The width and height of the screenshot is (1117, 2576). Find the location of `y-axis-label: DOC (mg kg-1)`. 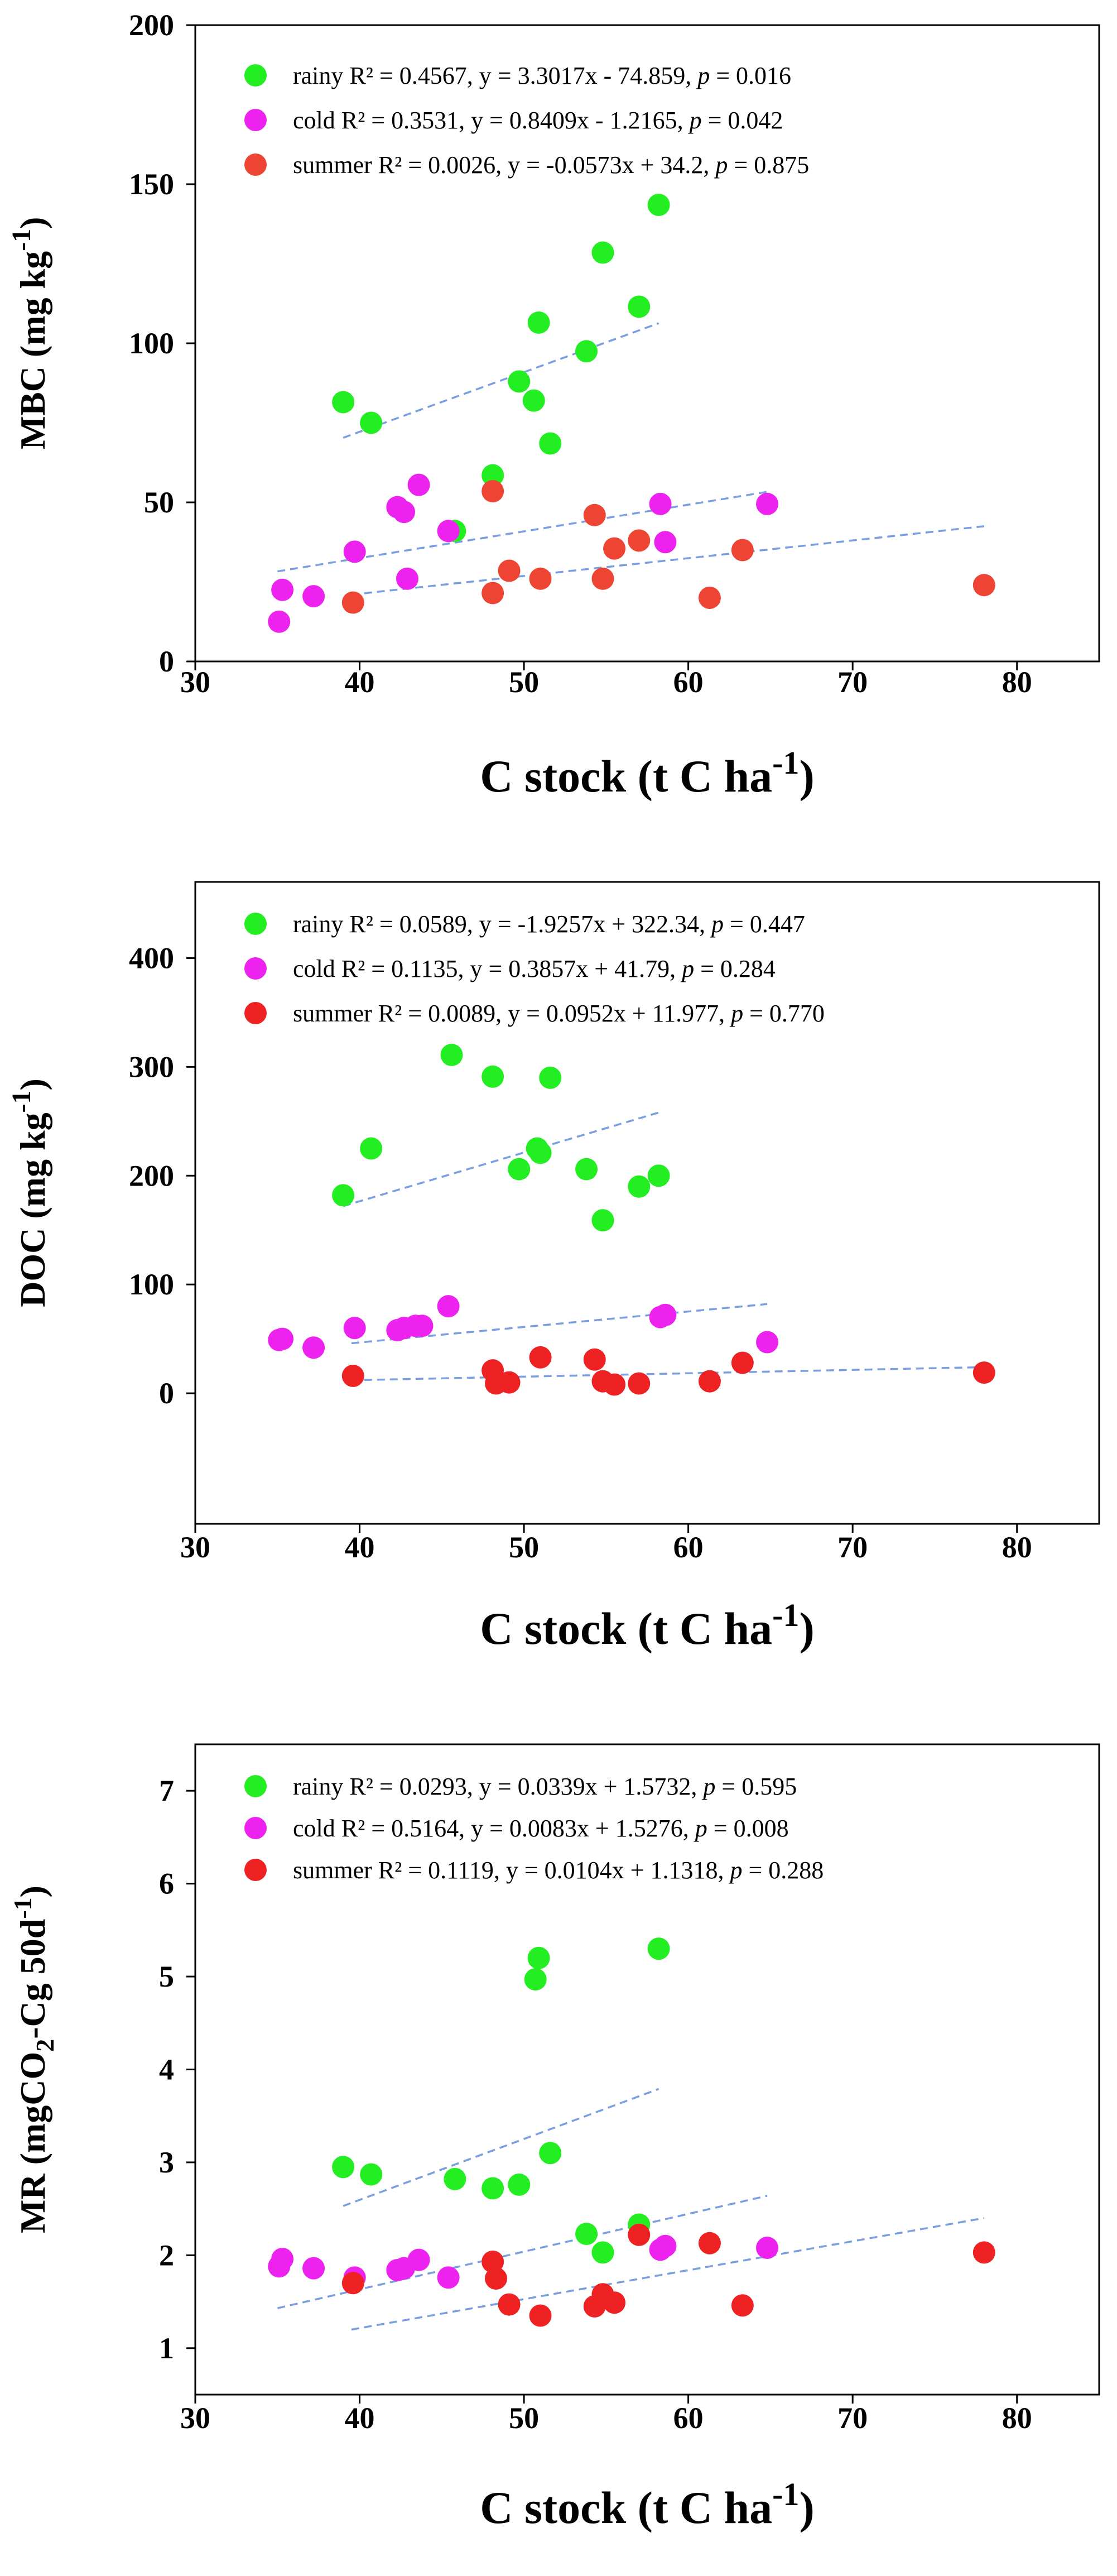

y-axis-label: DOC (mg kg-1) is located at coordinates (30, 1192).